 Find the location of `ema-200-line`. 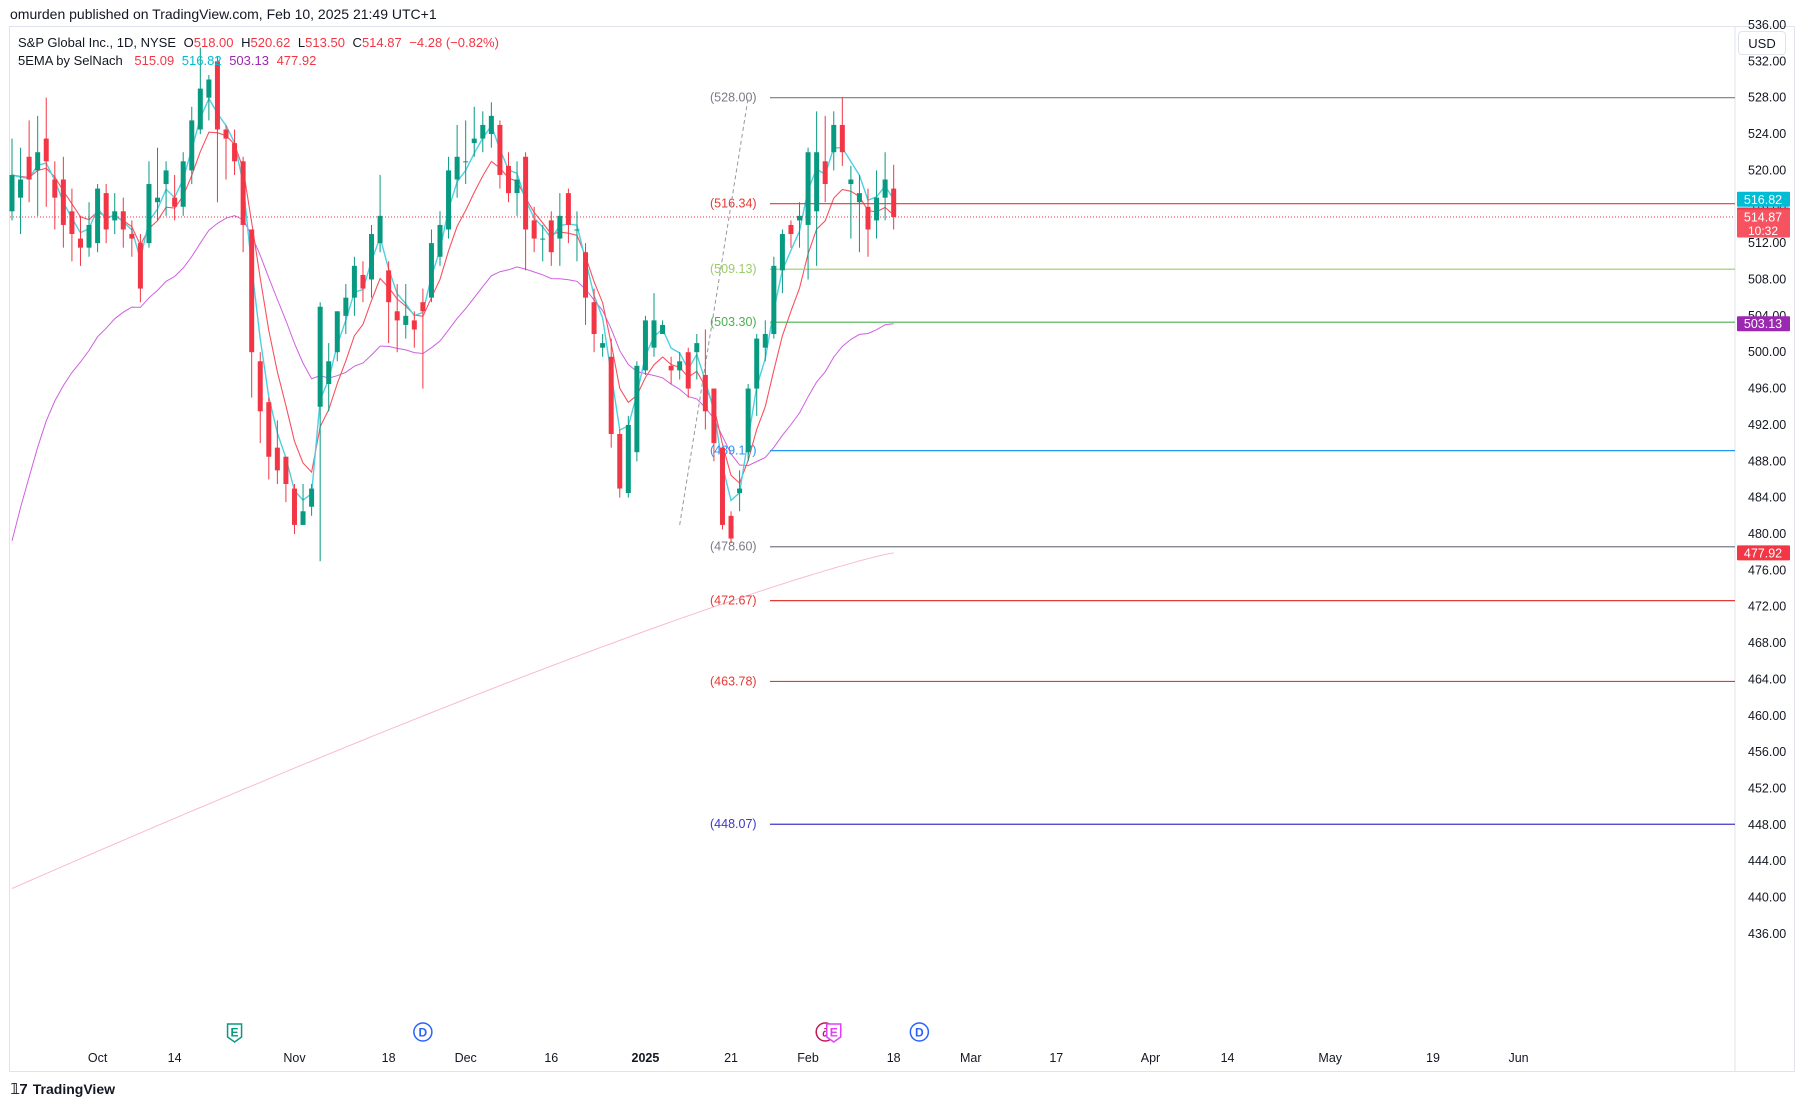

ema-200-line is located at coordinates (452, 720).